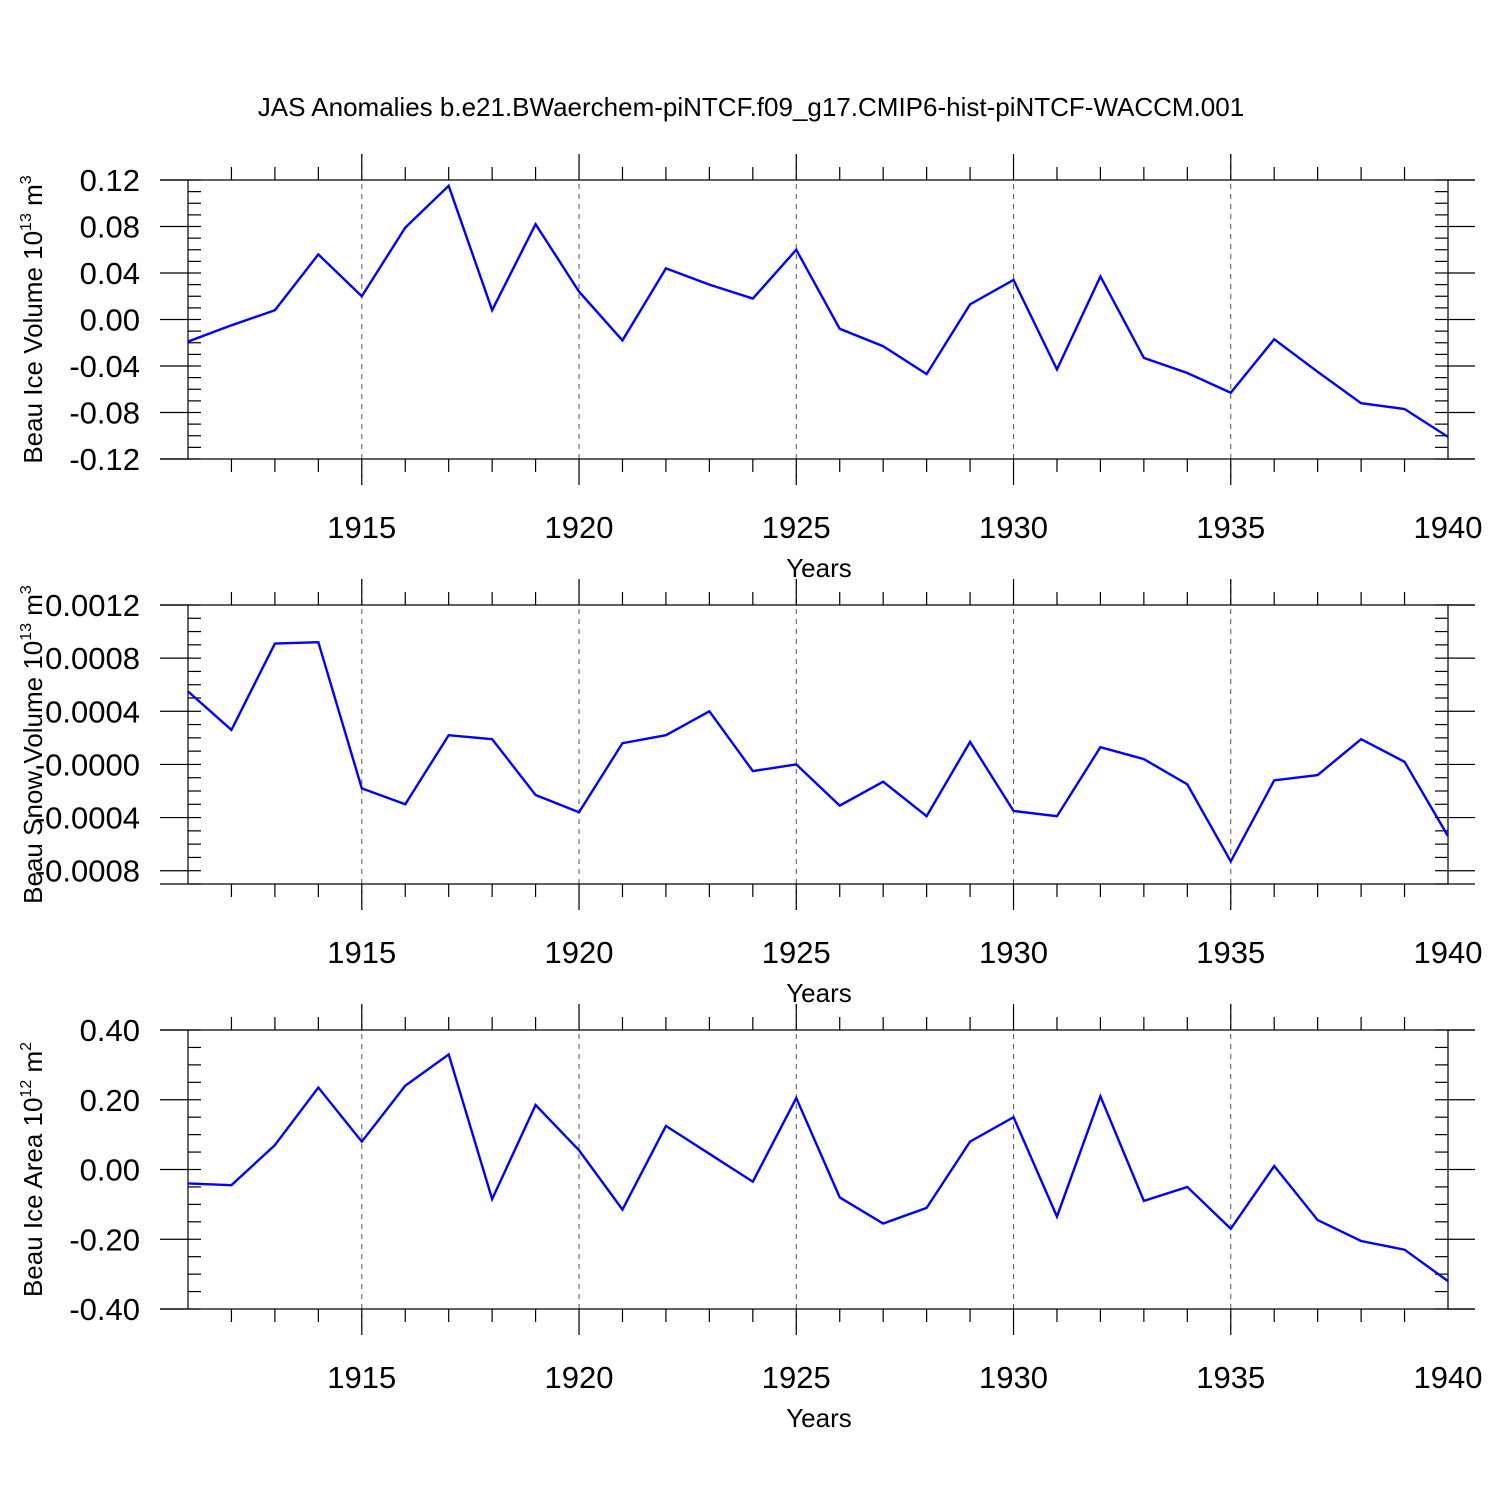 The height and width of the screenshot is (1500, 1500). What do you see at coordinates (110, 180) in the screenshot?
I see `y-tick-label: 0.12` at bounding box center [110, 180].